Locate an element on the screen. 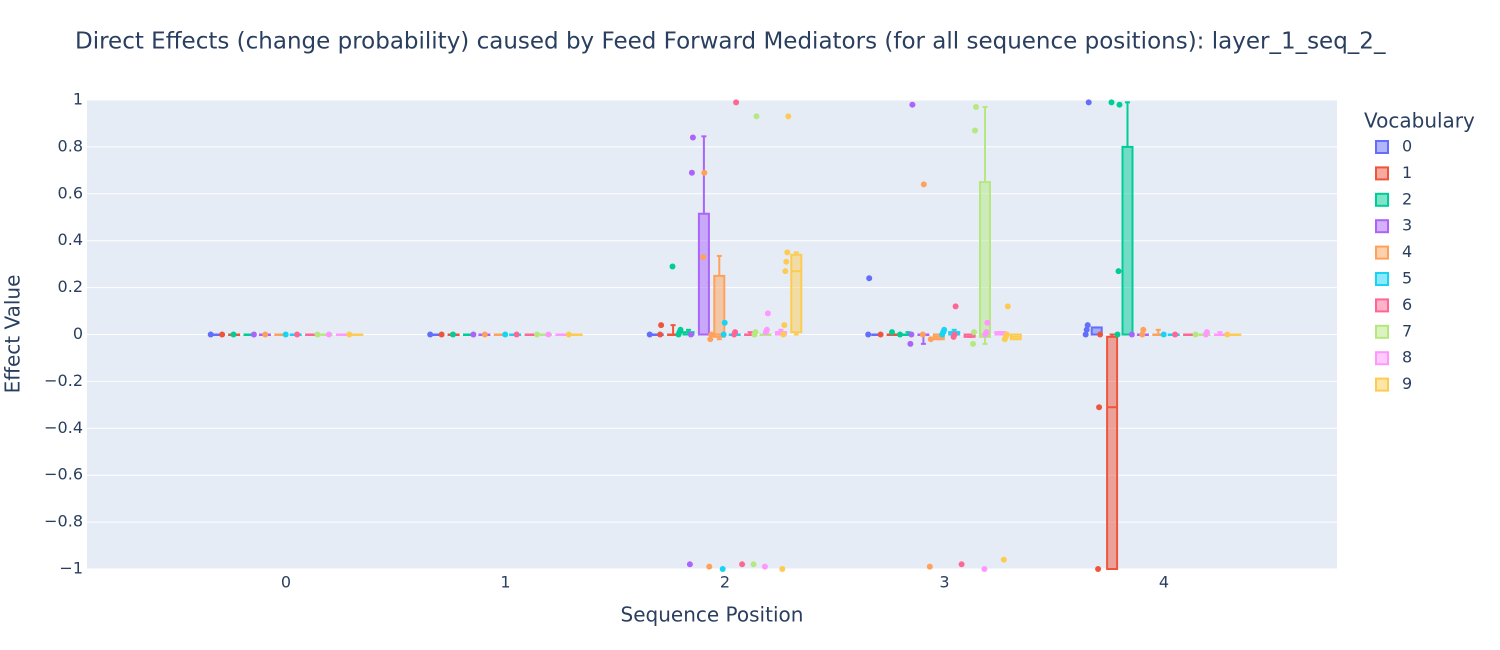 The width and height of the screenshot is (1500, 650). legend-label: 4 is located at coordinates (1407, 251).